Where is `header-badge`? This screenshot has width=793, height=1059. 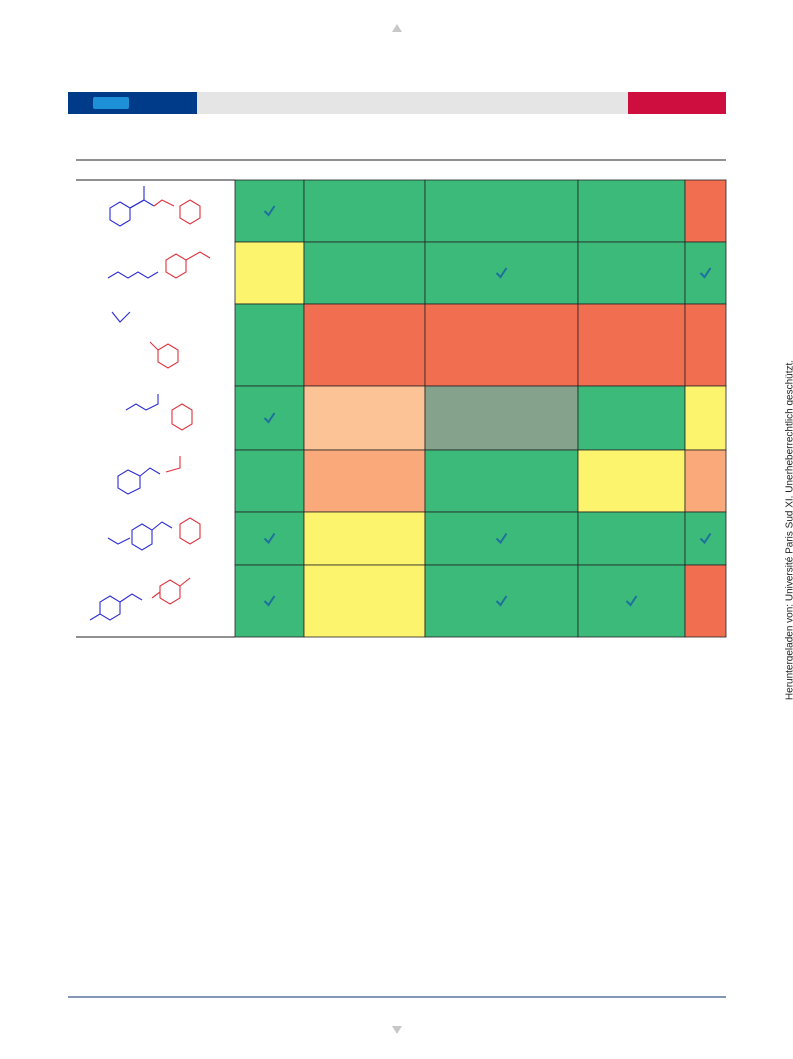
header-badge is located at coordinates (111, 103).